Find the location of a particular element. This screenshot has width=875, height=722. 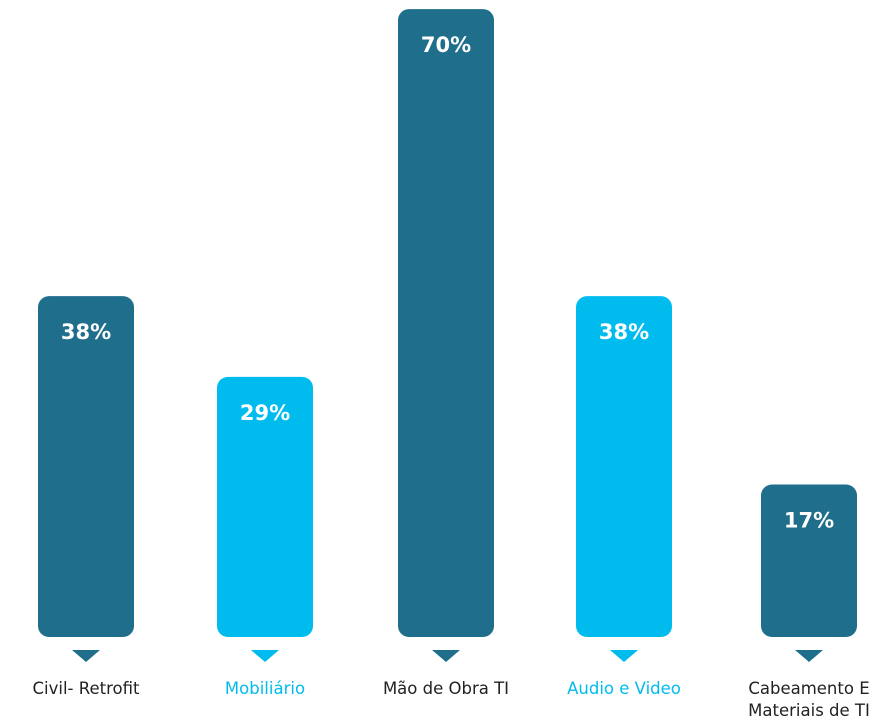

value-label-0: 38% is located at coordinates (86, 332).